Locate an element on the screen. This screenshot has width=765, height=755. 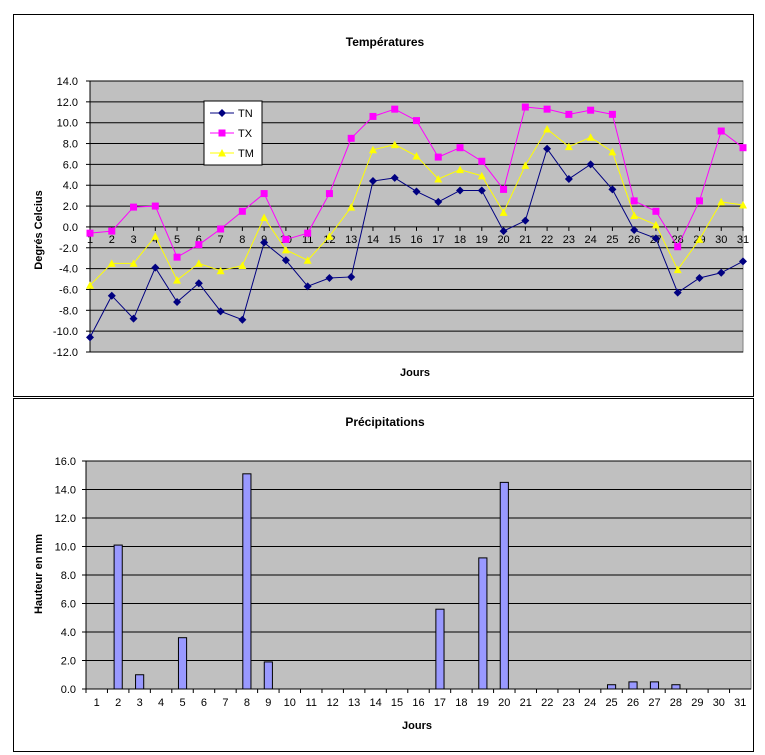
x-tick-label: 30 is located at coordinates (719, 703).